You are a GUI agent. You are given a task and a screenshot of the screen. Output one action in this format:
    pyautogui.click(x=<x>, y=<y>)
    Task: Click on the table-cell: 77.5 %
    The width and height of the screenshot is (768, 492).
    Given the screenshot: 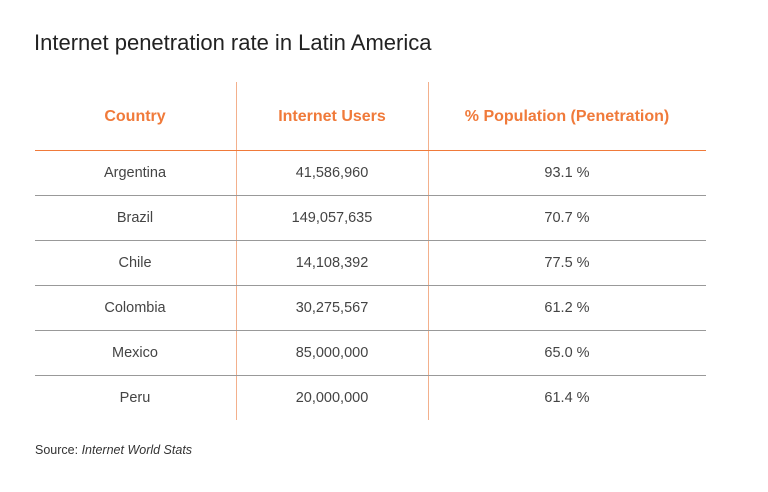 What is the action you would take?
    pyautogui.click(x=567, y=263)
    